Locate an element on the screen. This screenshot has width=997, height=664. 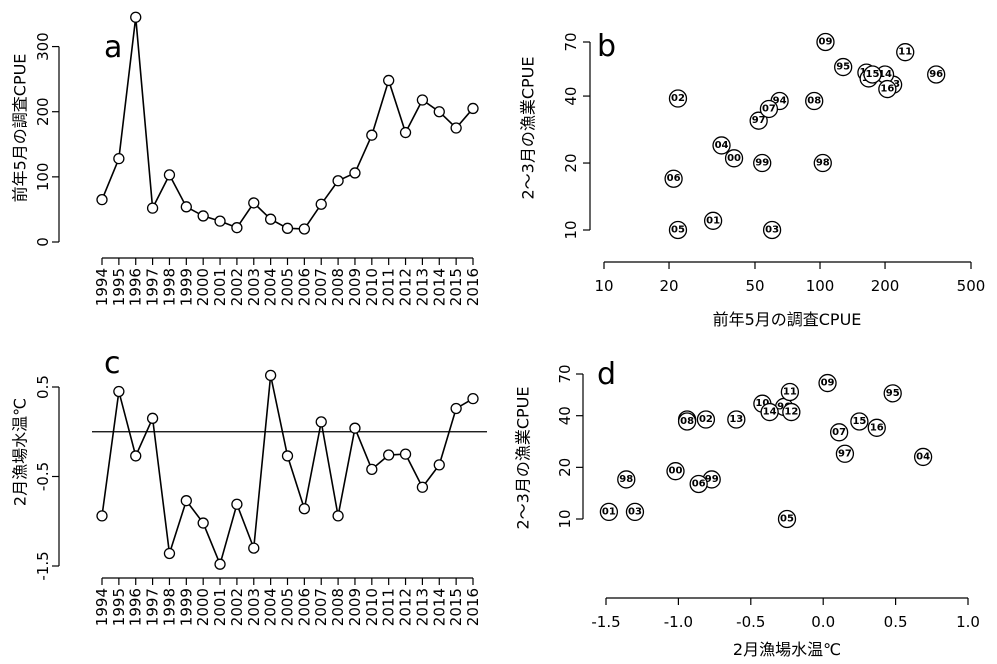
x-tick-label: 2015 is located at coordinates (456, 287).